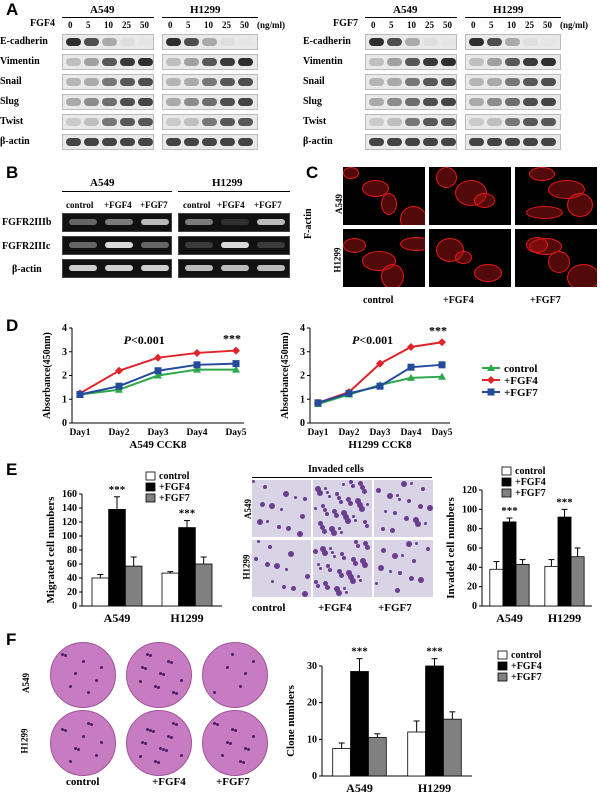 The height and width of the screenshot is (794, 600). Describe the element at coordinates (196, 433) in the screenshot. I see `x-tick-label: Day4` at that location.